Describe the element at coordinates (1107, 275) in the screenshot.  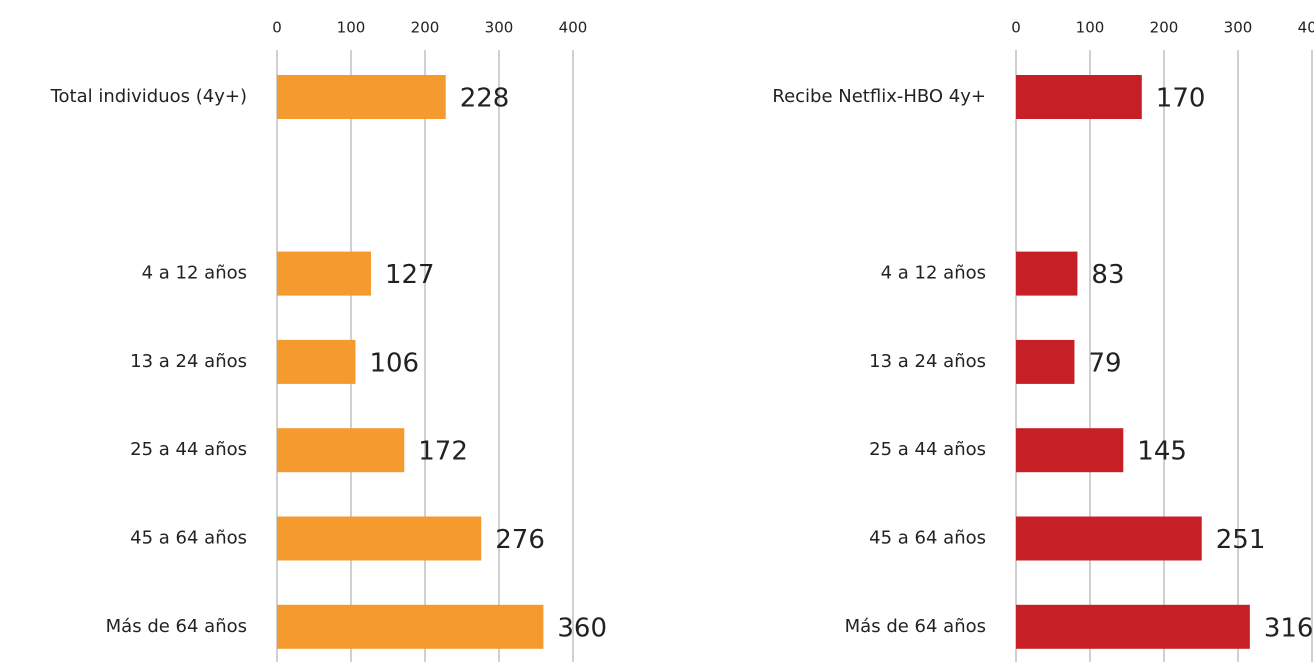
I see `value-label: 83` at that location.